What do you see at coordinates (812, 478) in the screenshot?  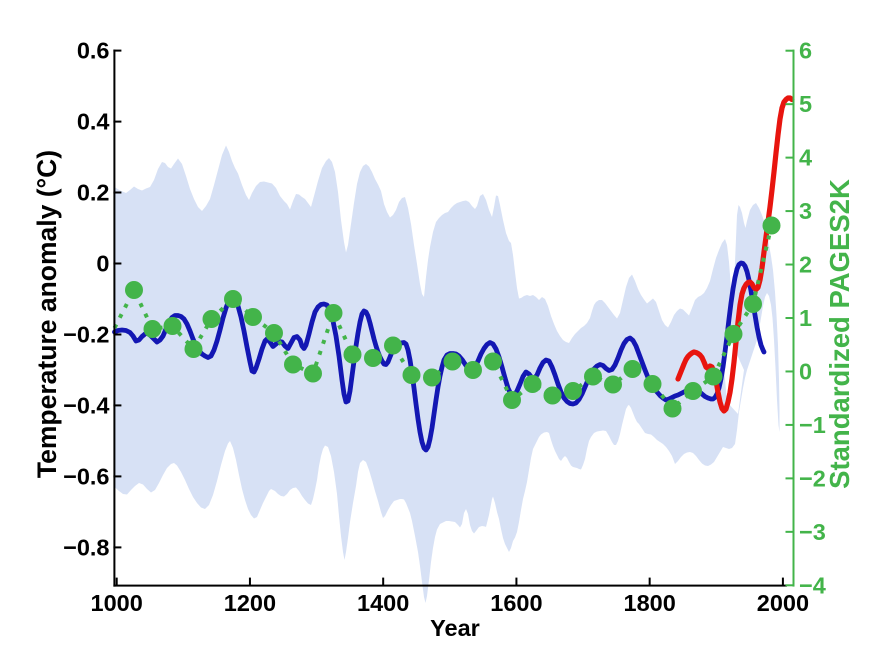 I see `svg-text: −2` at bounding box center [812, 478].